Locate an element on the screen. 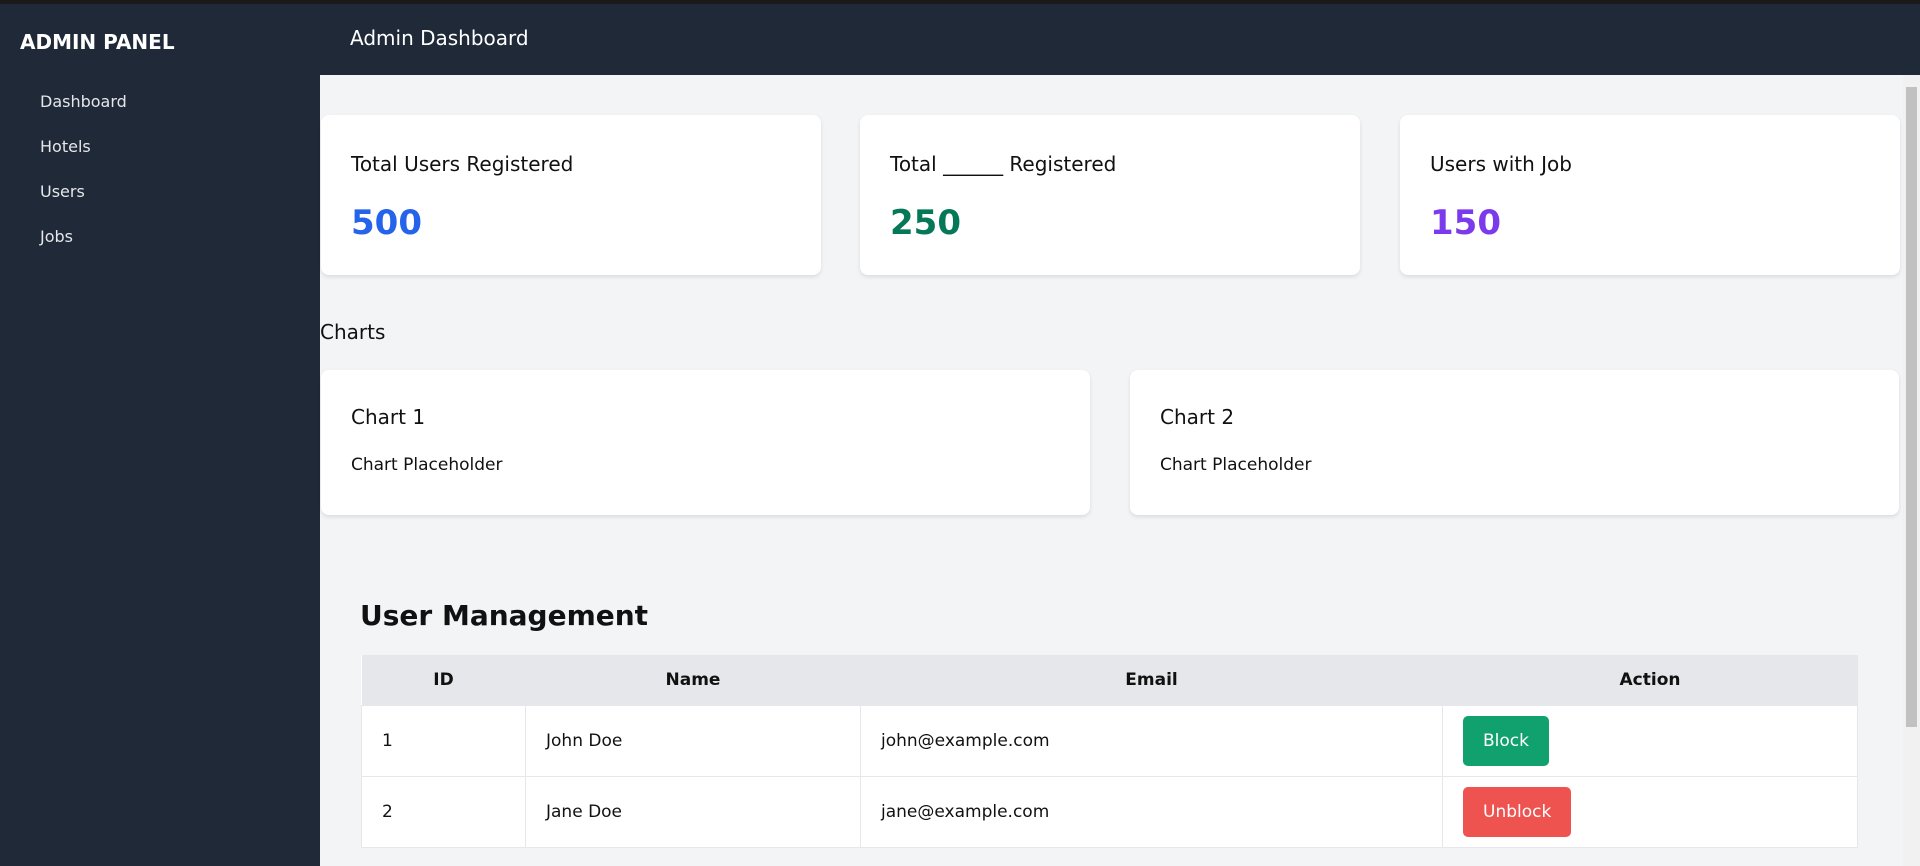  page-title: Admin Dashboard is located at coordinates (439, 38).